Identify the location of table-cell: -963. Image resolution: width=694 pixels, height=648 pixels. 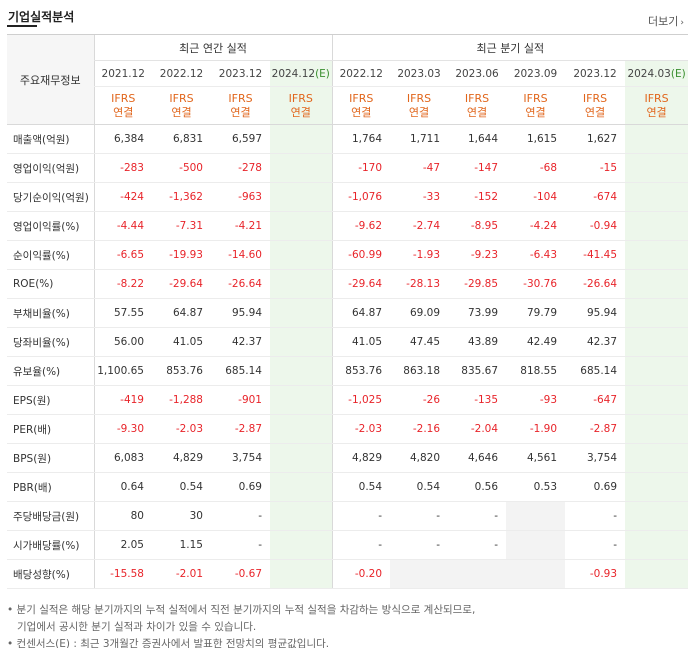
(240, 197).